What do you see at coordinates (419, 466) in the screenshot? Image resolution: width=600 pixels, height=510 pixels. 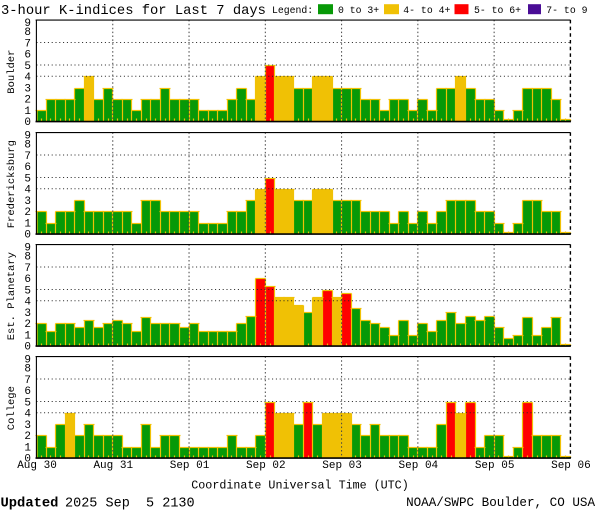 I see `svg-text: Sep 04` at bounding box center [419, 466].